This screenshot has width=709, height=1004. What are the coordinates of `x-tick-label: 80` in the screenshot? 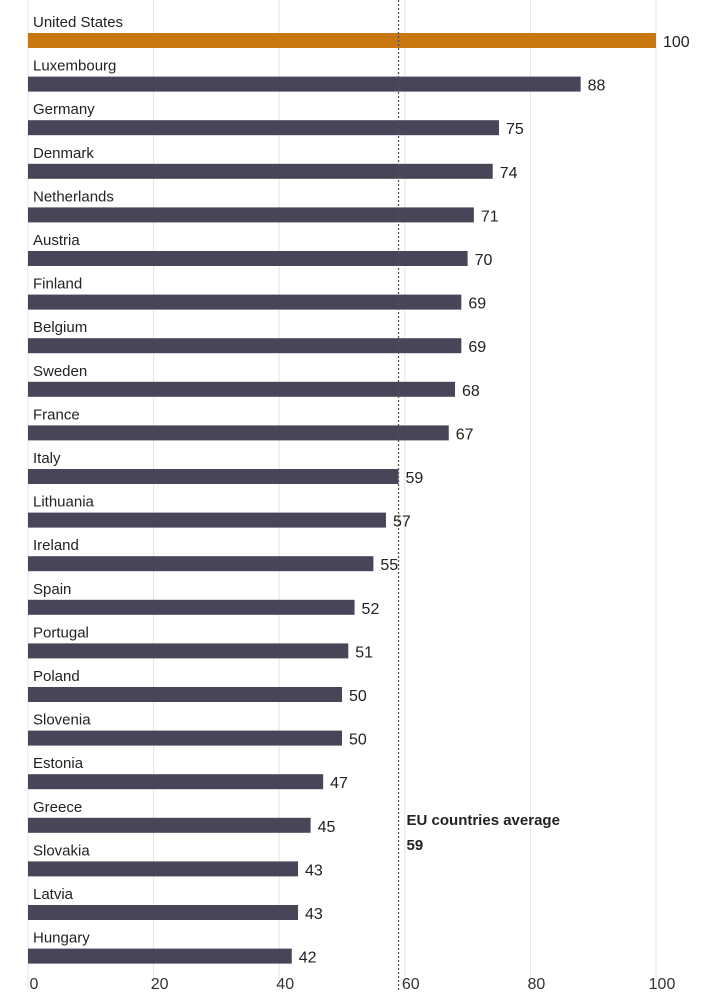 It's located at (537, 984).